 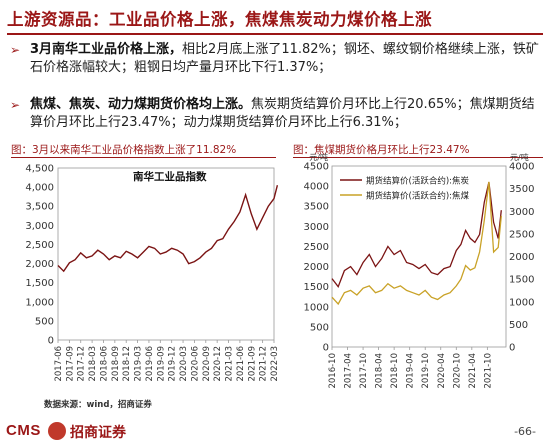 I want to click on chart-title: 南华工业品指数, so click(x=170, y=176).